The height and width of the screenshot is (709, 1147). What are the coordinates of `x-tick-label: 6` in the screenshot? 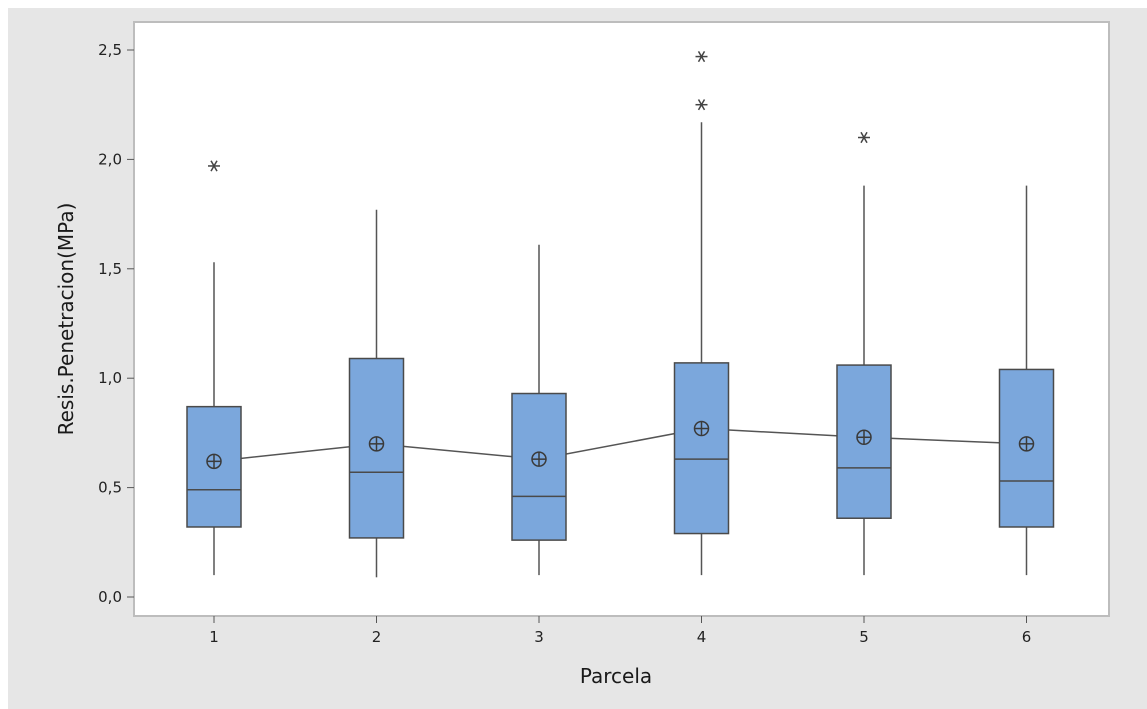 It's located at (1027, 637).